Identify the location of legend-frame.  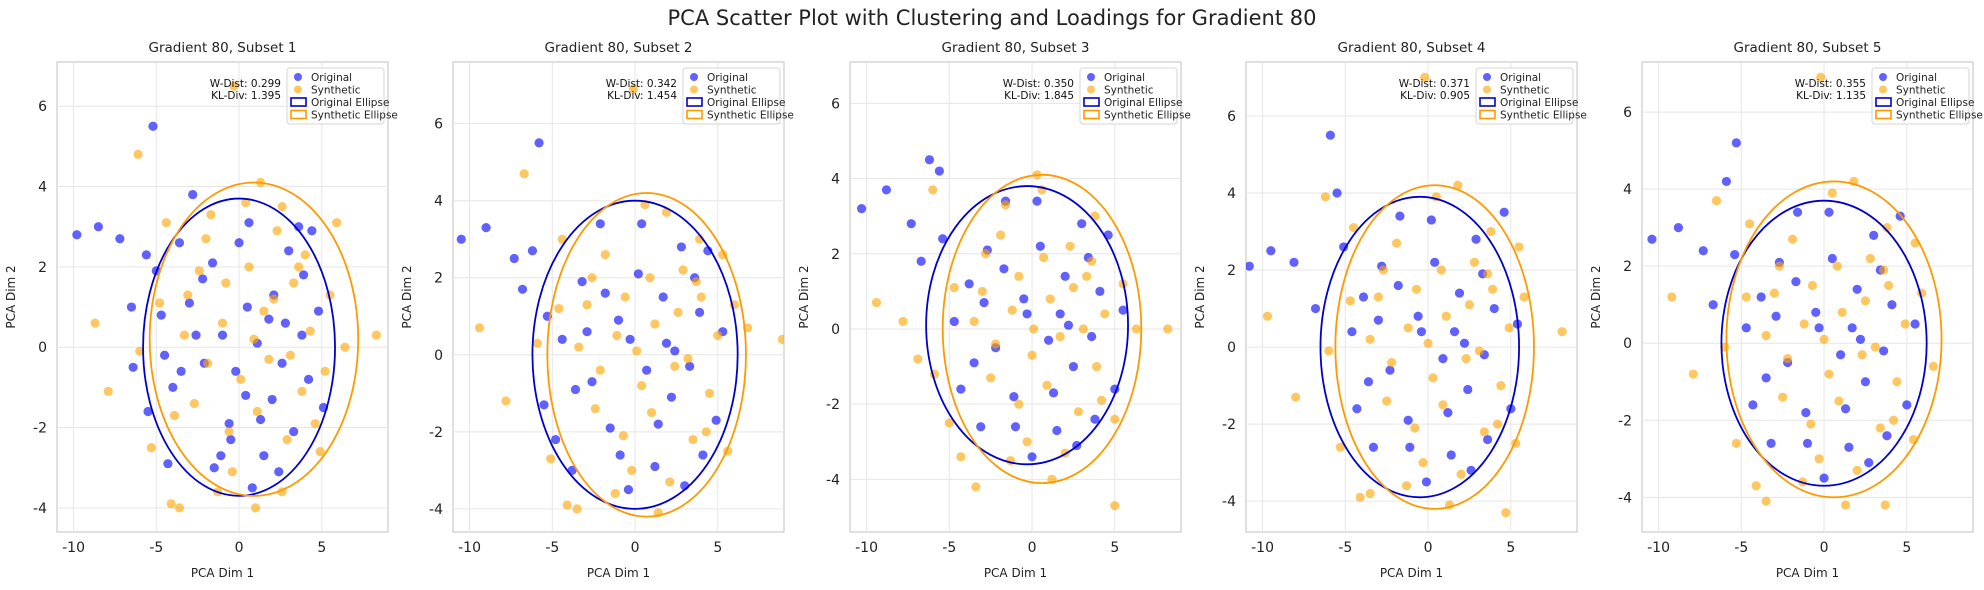
(1920, 96).